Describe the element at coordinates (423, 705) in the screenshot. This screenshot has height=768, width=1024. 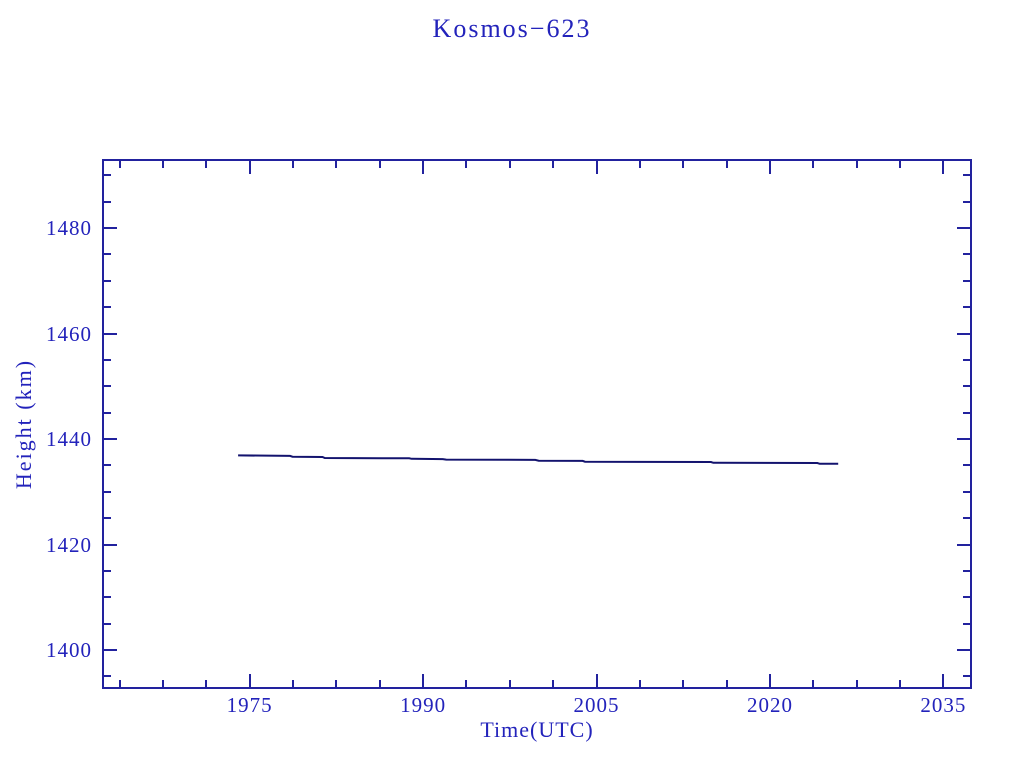
I see `x-tick-label: 1990` at that location.